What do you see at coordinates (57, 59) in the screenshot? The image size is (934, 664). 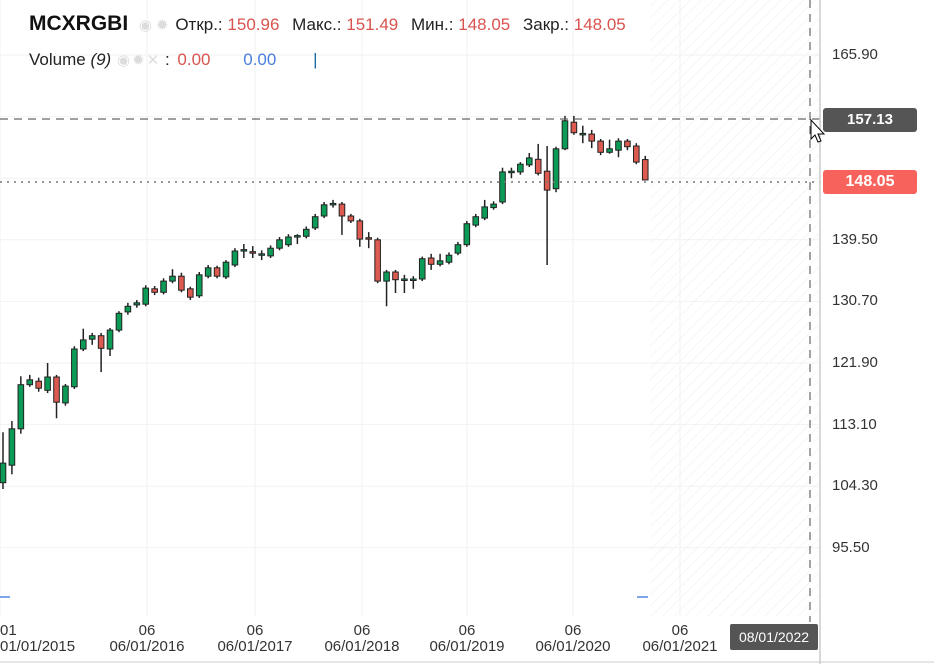 I see `volume-label: Volume` at bounding box center [57, 59].